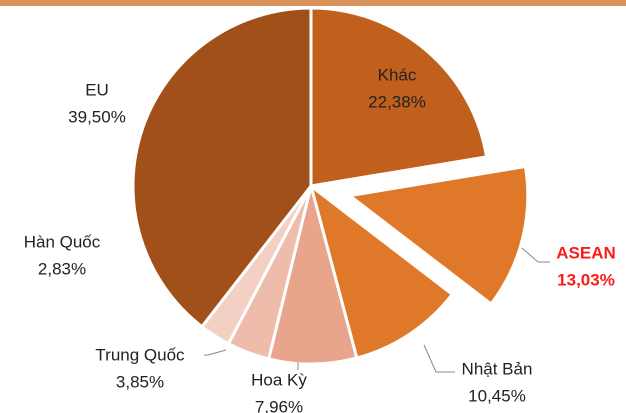 This screenshot has height=413, width=626. Describe the element at coordinates (497, 395) in the screenshot. I see `slice-value: 10,45%` at that location.